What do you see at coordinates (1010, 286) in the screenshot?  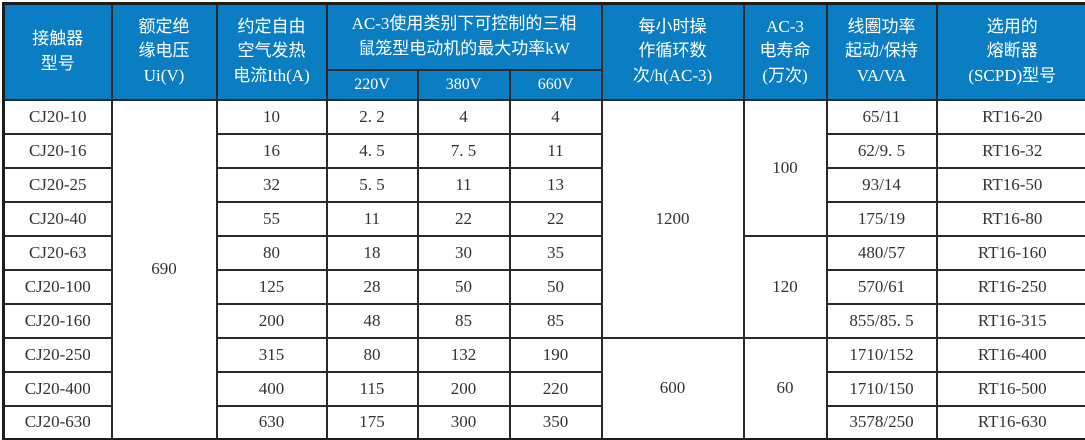 I see `cell-fuse: RT16-250` at bounding box center [1010, 286].